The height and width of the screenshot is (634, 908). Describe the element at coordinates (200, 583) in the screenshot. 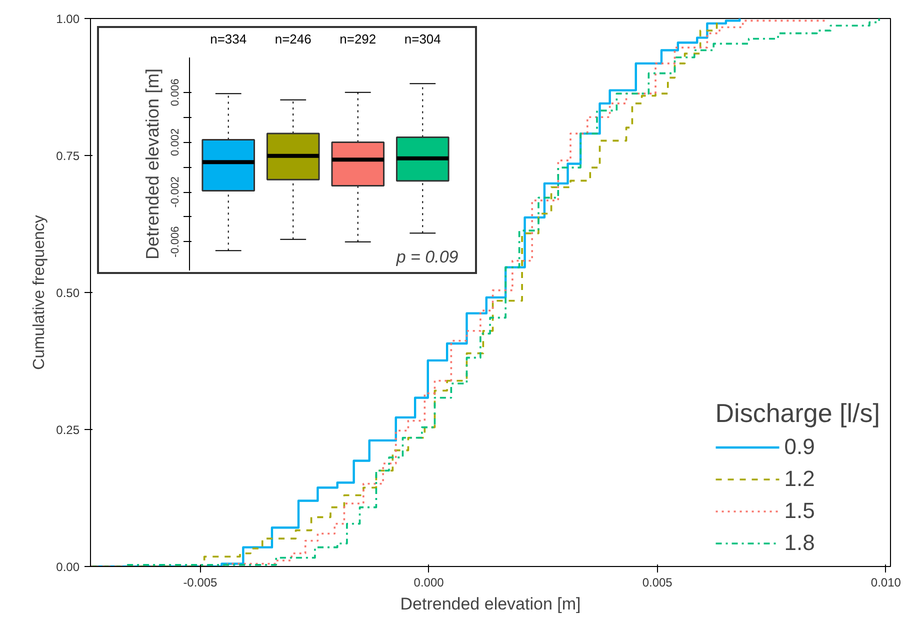

I see `x-tick-label: -0.005` at that location.